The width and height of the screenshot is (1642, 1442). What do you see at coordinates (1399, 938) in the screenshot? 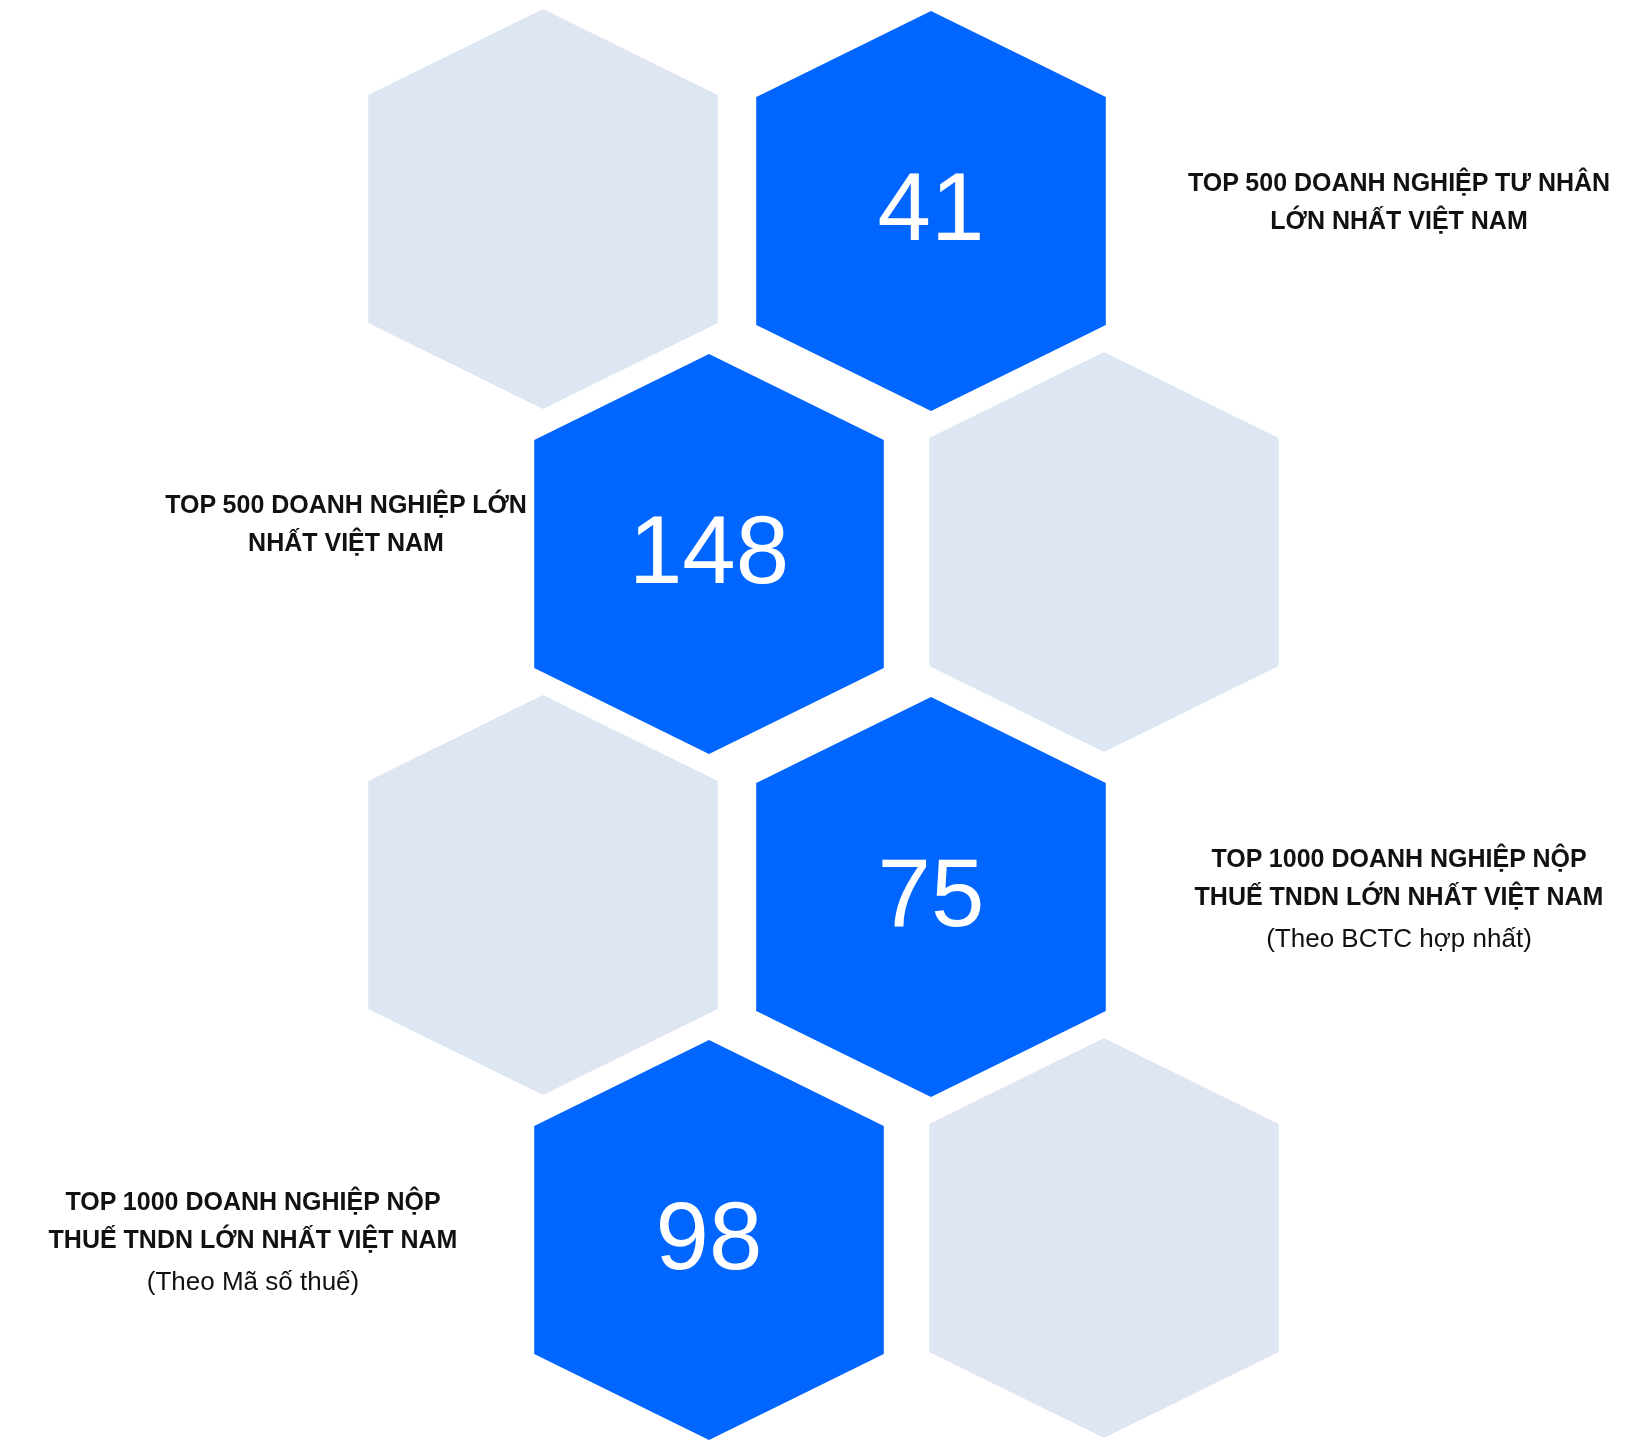
I see `text: (Theo BCTC hợp nhất)` at bounding box center [1399, 938].